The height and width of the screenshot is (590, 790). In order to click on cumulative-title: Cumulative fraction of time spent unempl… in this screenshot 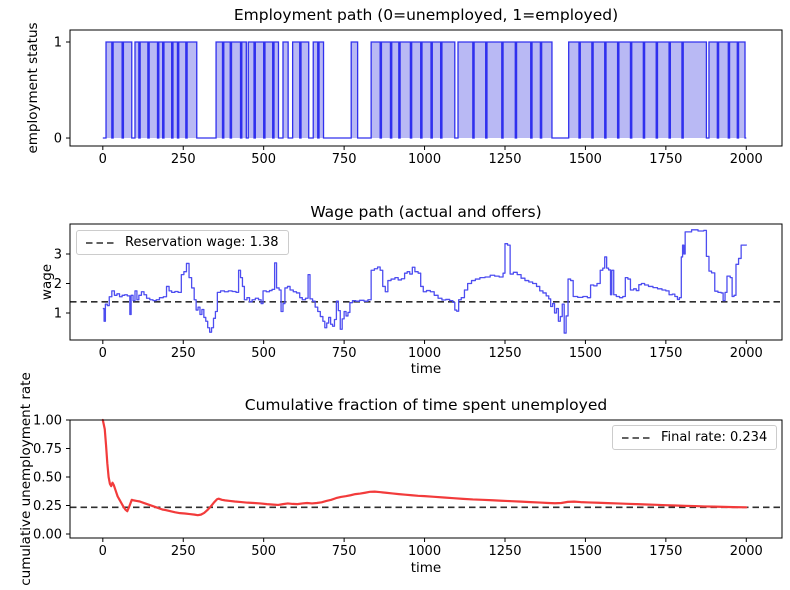, I will do `click(426, 405)`.